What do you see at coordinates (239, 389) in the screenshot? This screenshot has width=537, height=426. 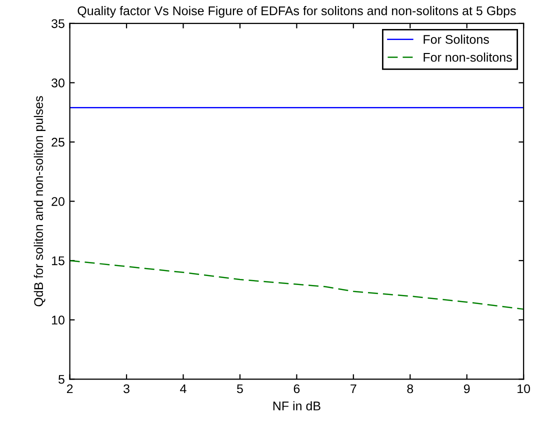 I see `x-tick-label: 5` at bounding box center [239, 389].